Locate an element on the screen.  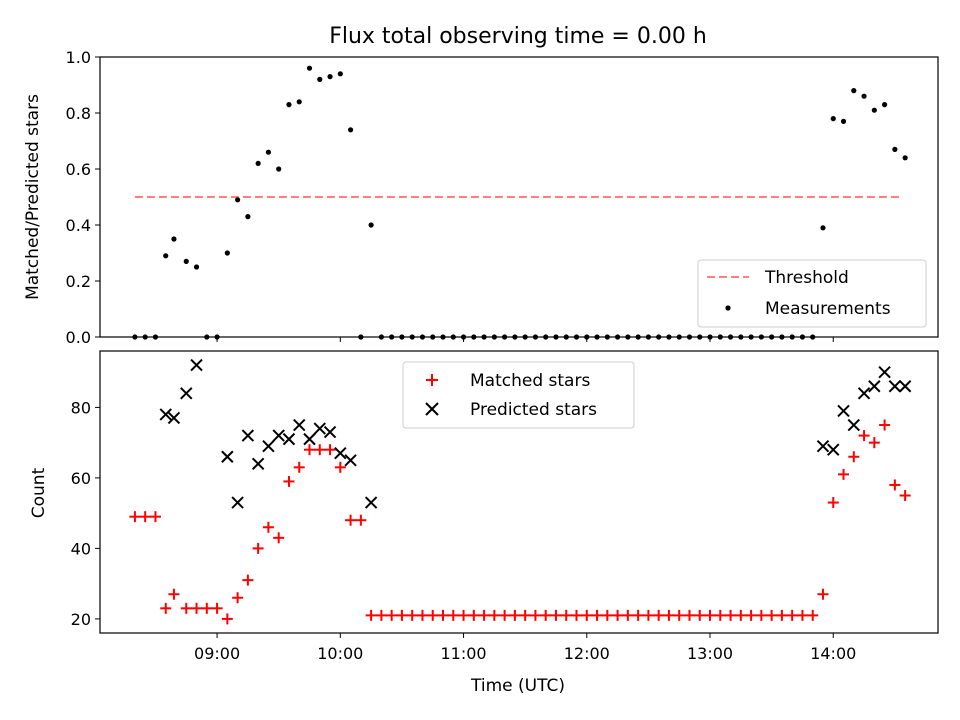
predicted-legend-label: Predicted stars is located at coordinates (533, 410).